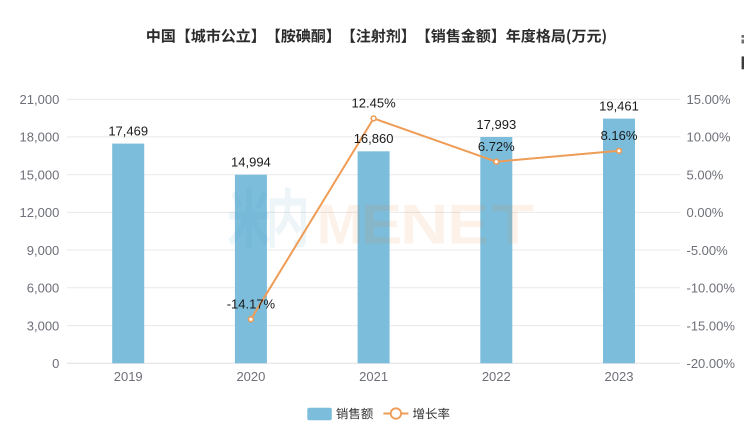 The height and width of the screenshot is (438, 744). What do you see at coordinates (496, 376) in the screenshot?
I see `svg-text: 2022` at bounding box center [496, 376].